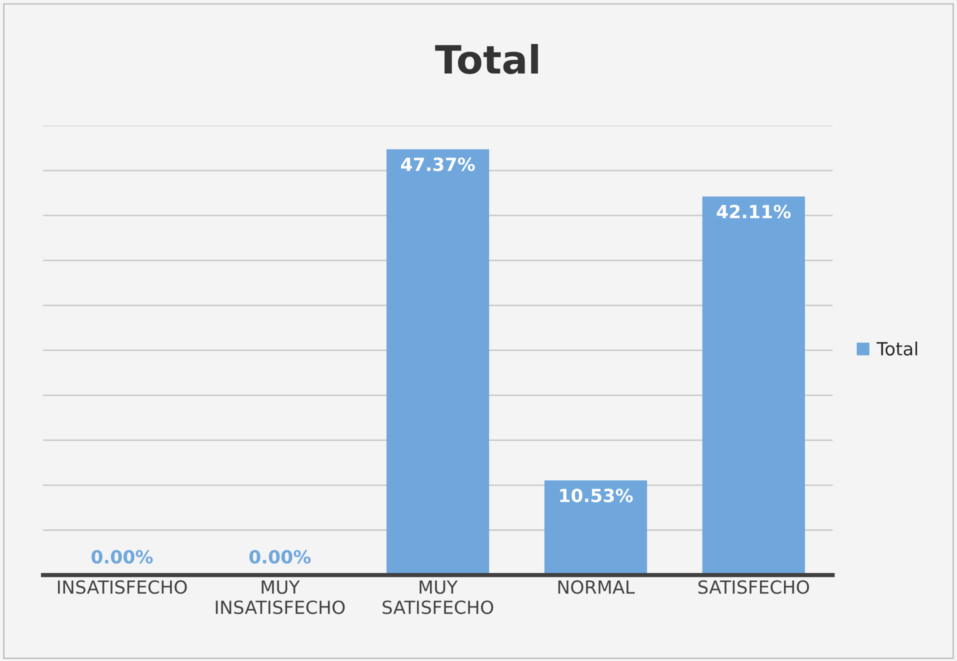 This screenshot has width=957, height=661. I want to click on data-label: 10.53%, so click(596, 495).